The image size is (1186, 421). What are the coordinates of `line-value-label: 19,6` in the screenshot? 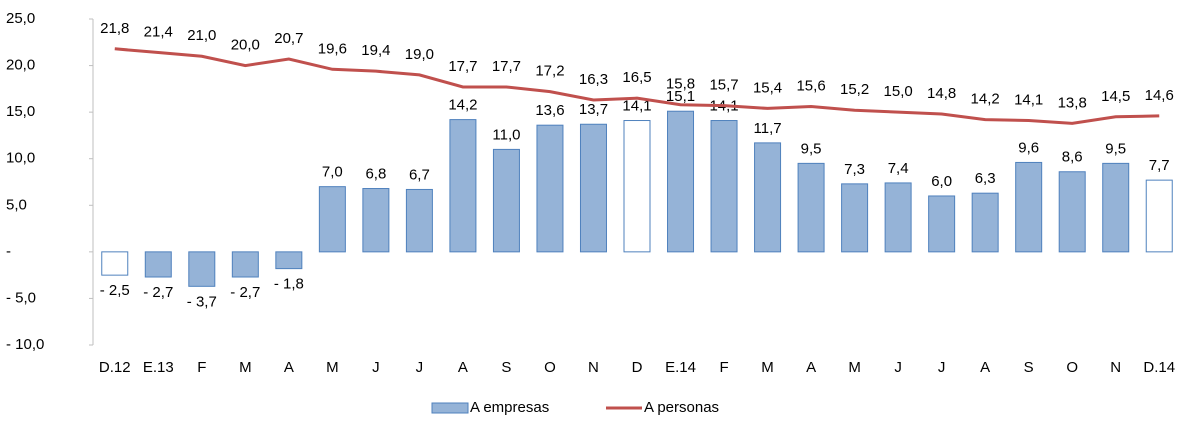 It's located at (332, 48).